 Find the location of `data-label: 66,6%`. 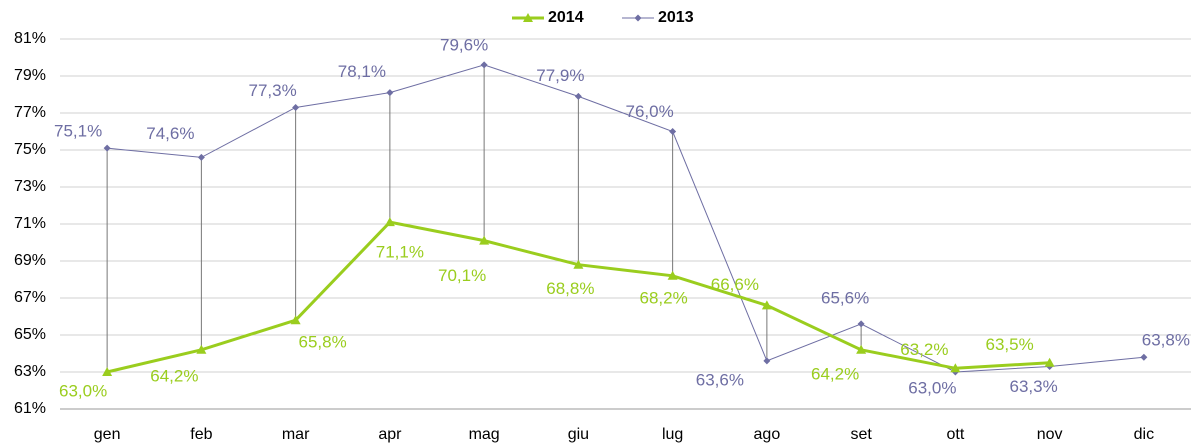

data-label: 66,6% is located at coordinates (735, 284).